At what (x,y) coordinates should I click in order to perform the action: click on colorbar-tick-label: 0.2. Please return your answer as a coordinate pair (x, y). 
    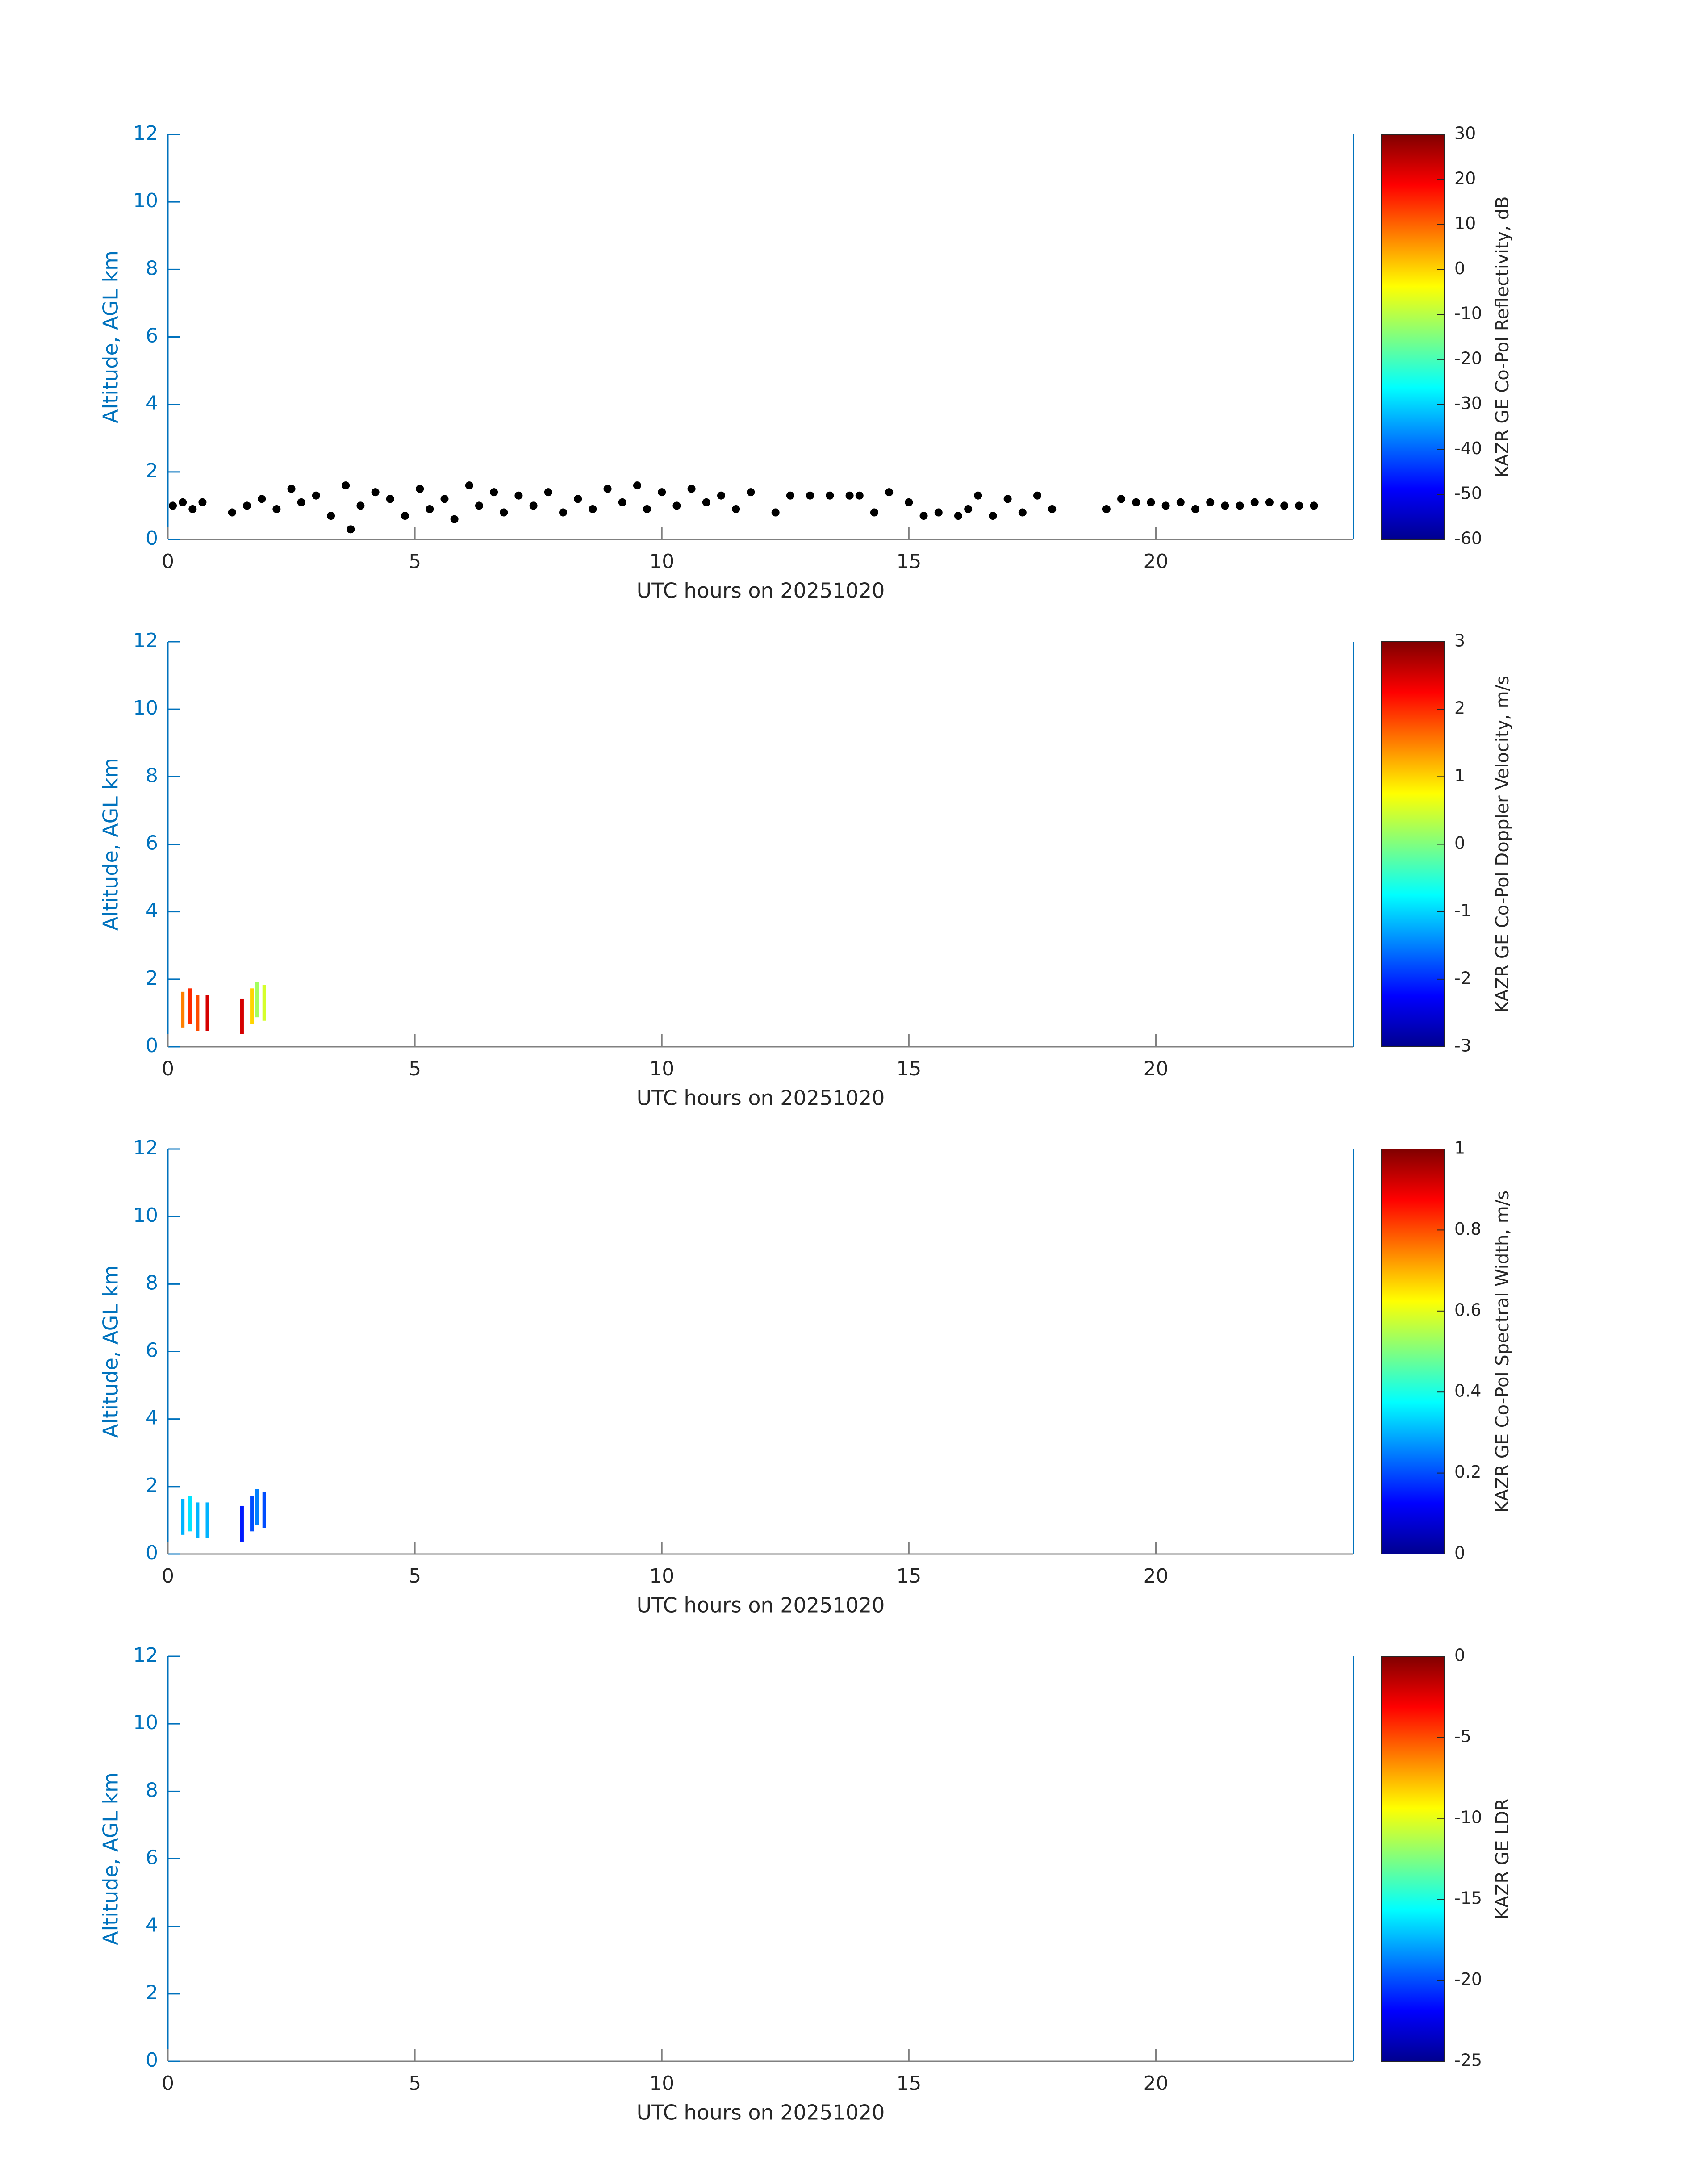
    Looking at the image, I should click on (1467, 1472).